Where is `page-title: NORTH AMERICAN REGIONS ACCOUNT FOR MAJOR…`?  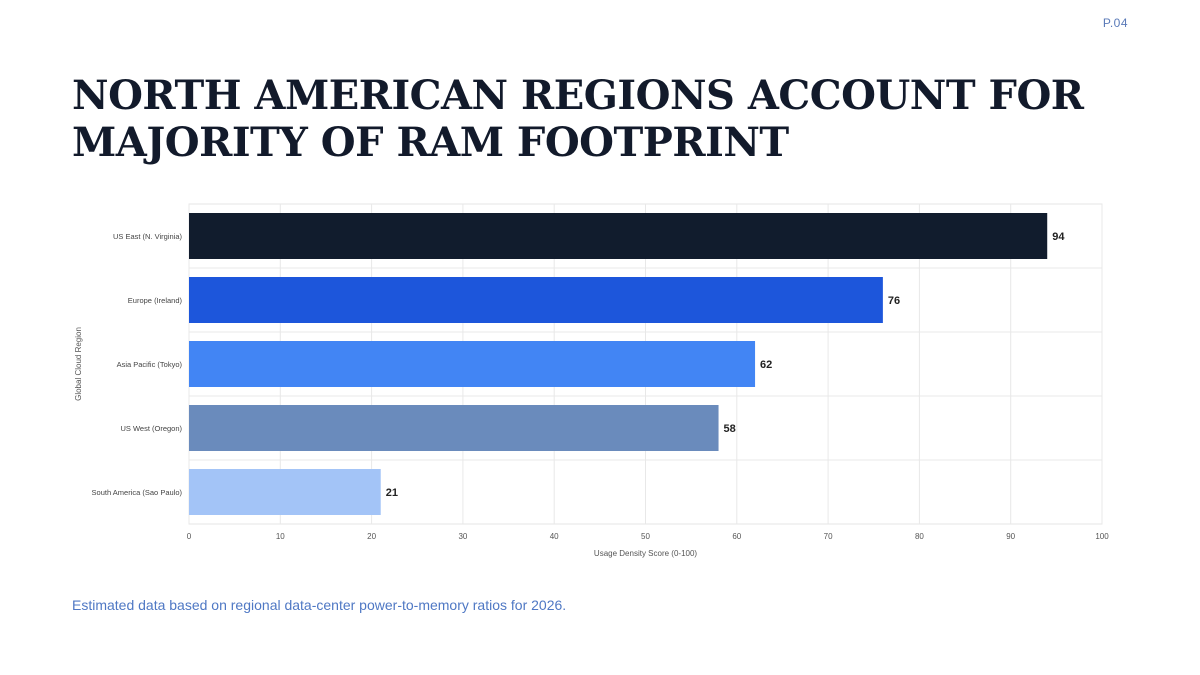 page-title: NORTH AMERICAN REGIONS ACCOUNT FOR MAJOR… is located at coordinates (578, 119).